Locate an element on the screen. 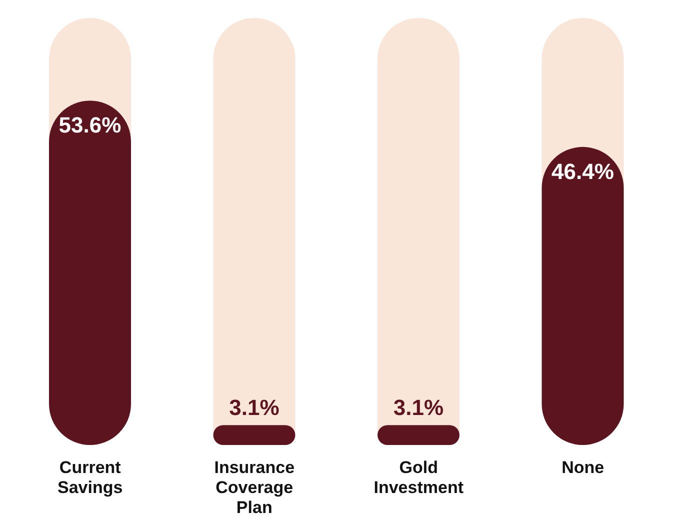 This screenshot has height=528, width=673. x-tick-label: Insurance Coverage Plan is located at coordinates (254, 487).